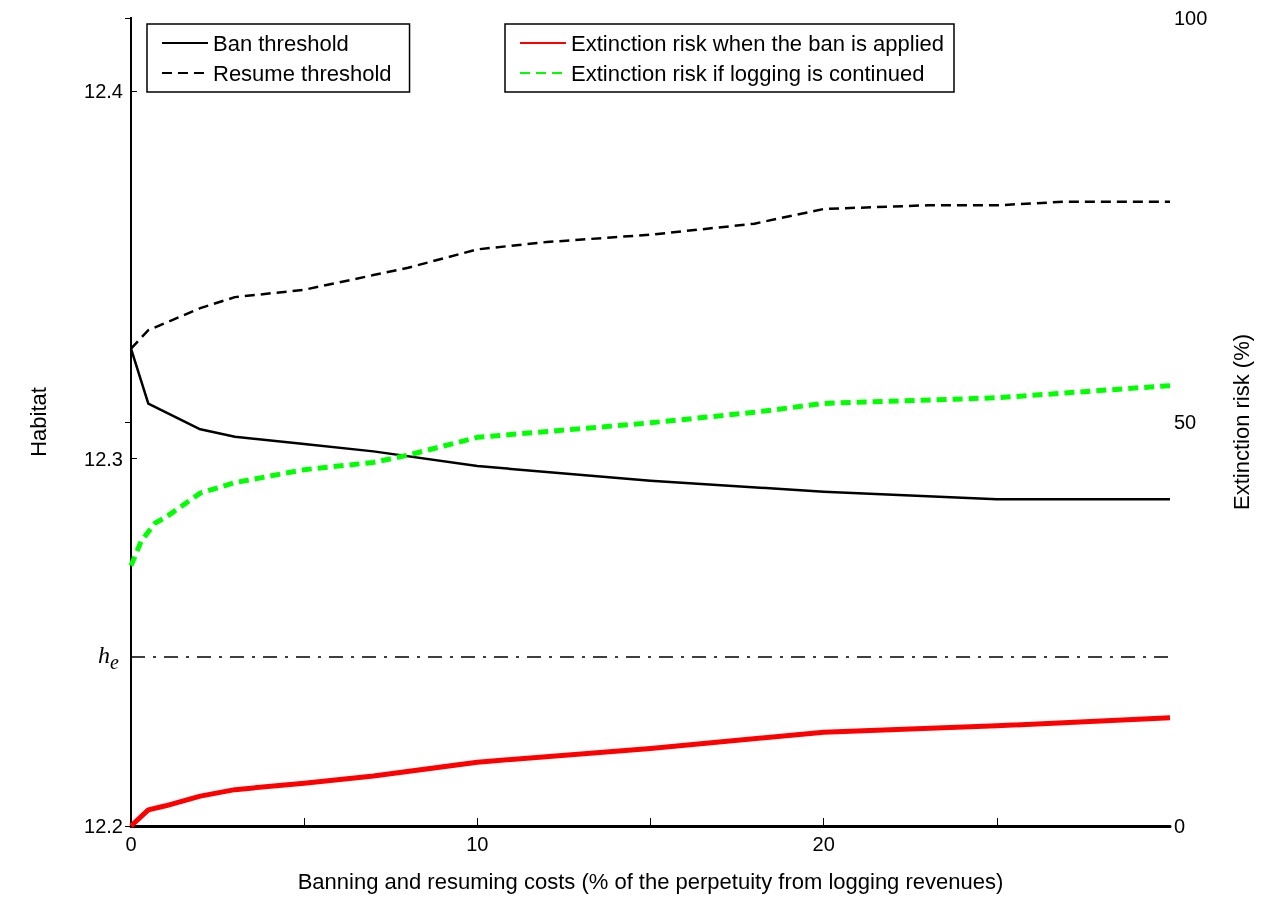 The width and height of the screenshot is (1287, 920). What do you see at coordinates (103, 458) in the screenshot?
I see `y-tick-label: 12.3` at bounding box center [103, 458].